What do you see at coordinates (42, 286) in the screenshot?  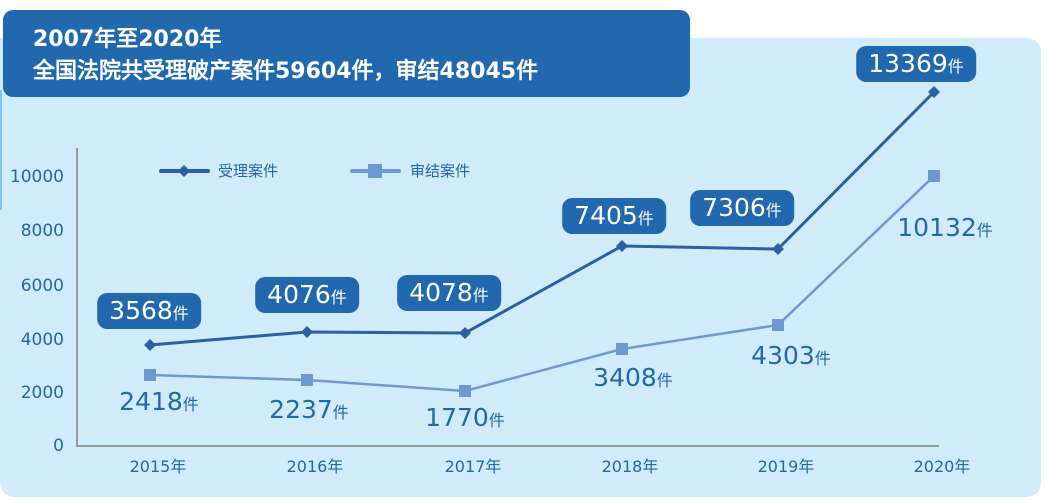 I see `y-tick-label: 6000` at bounding box center [42, 286].